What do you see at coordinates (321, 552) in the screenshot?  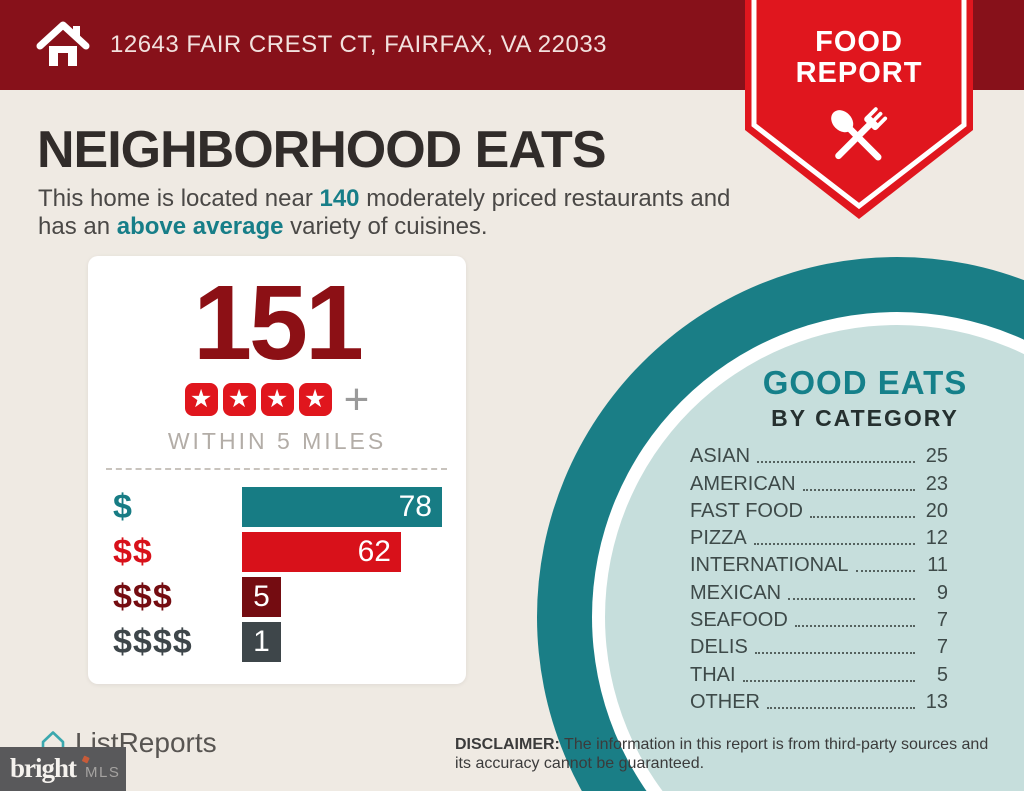 I see `price-bar: 62` at bounding box center [321, 552].